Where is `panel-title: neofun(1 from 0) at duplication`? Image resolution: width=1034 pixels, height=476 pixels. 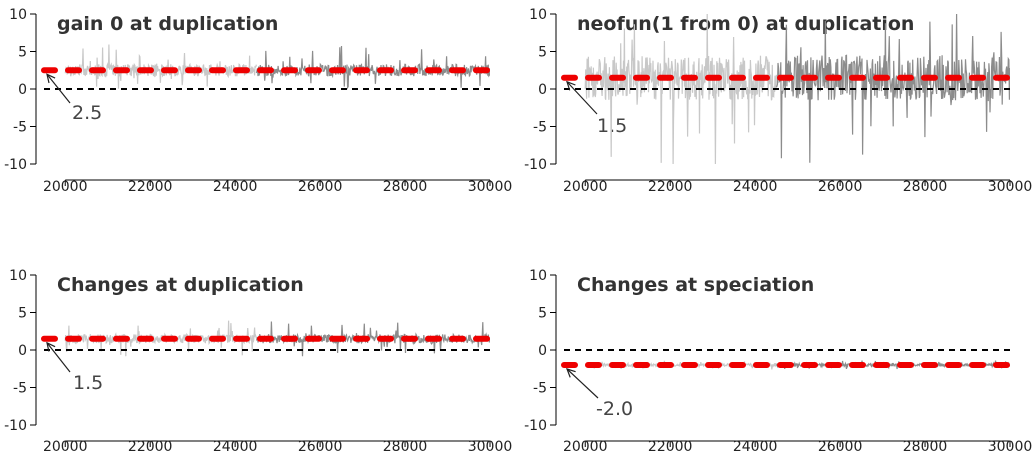
panel-title: neofun(1 from 0) at duplication is located at coordinates (745, 24).